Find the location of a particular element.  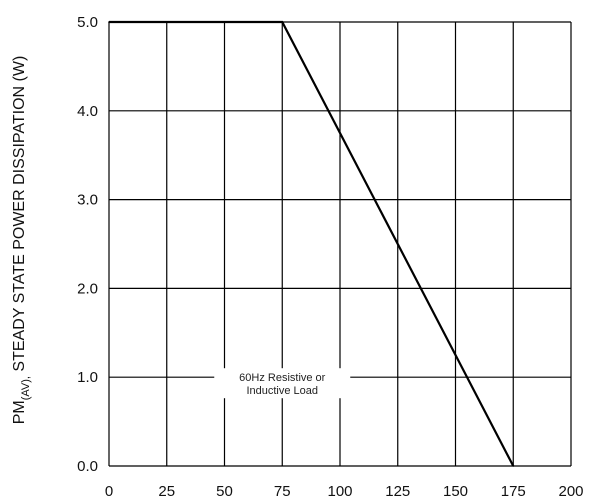

x-tick-label: 0 is located at coordinates (109, 491).